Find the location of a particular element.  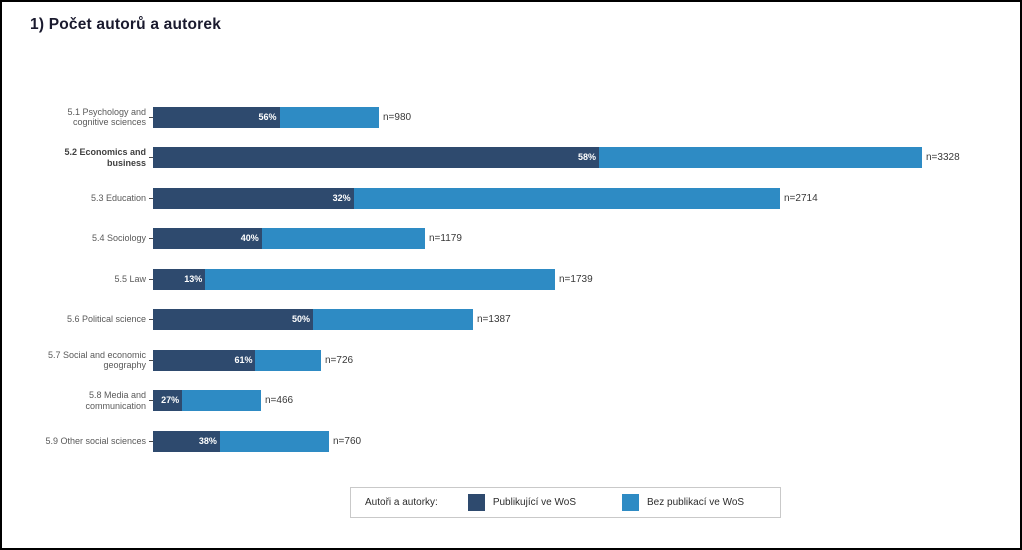

total-count-label: n=1387 is located at coordinates (494, 319).